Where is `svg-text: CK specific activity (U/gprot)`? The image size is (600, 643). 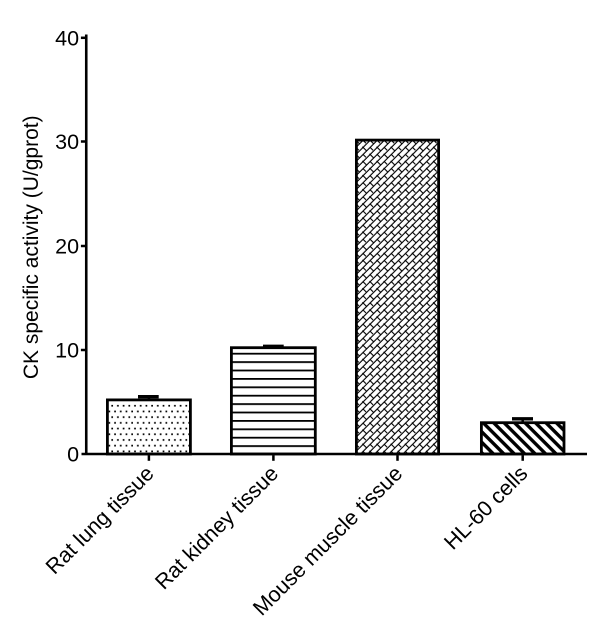
svg-text: CK specific activity (U/gprot) is located at coordinates (31, 247).